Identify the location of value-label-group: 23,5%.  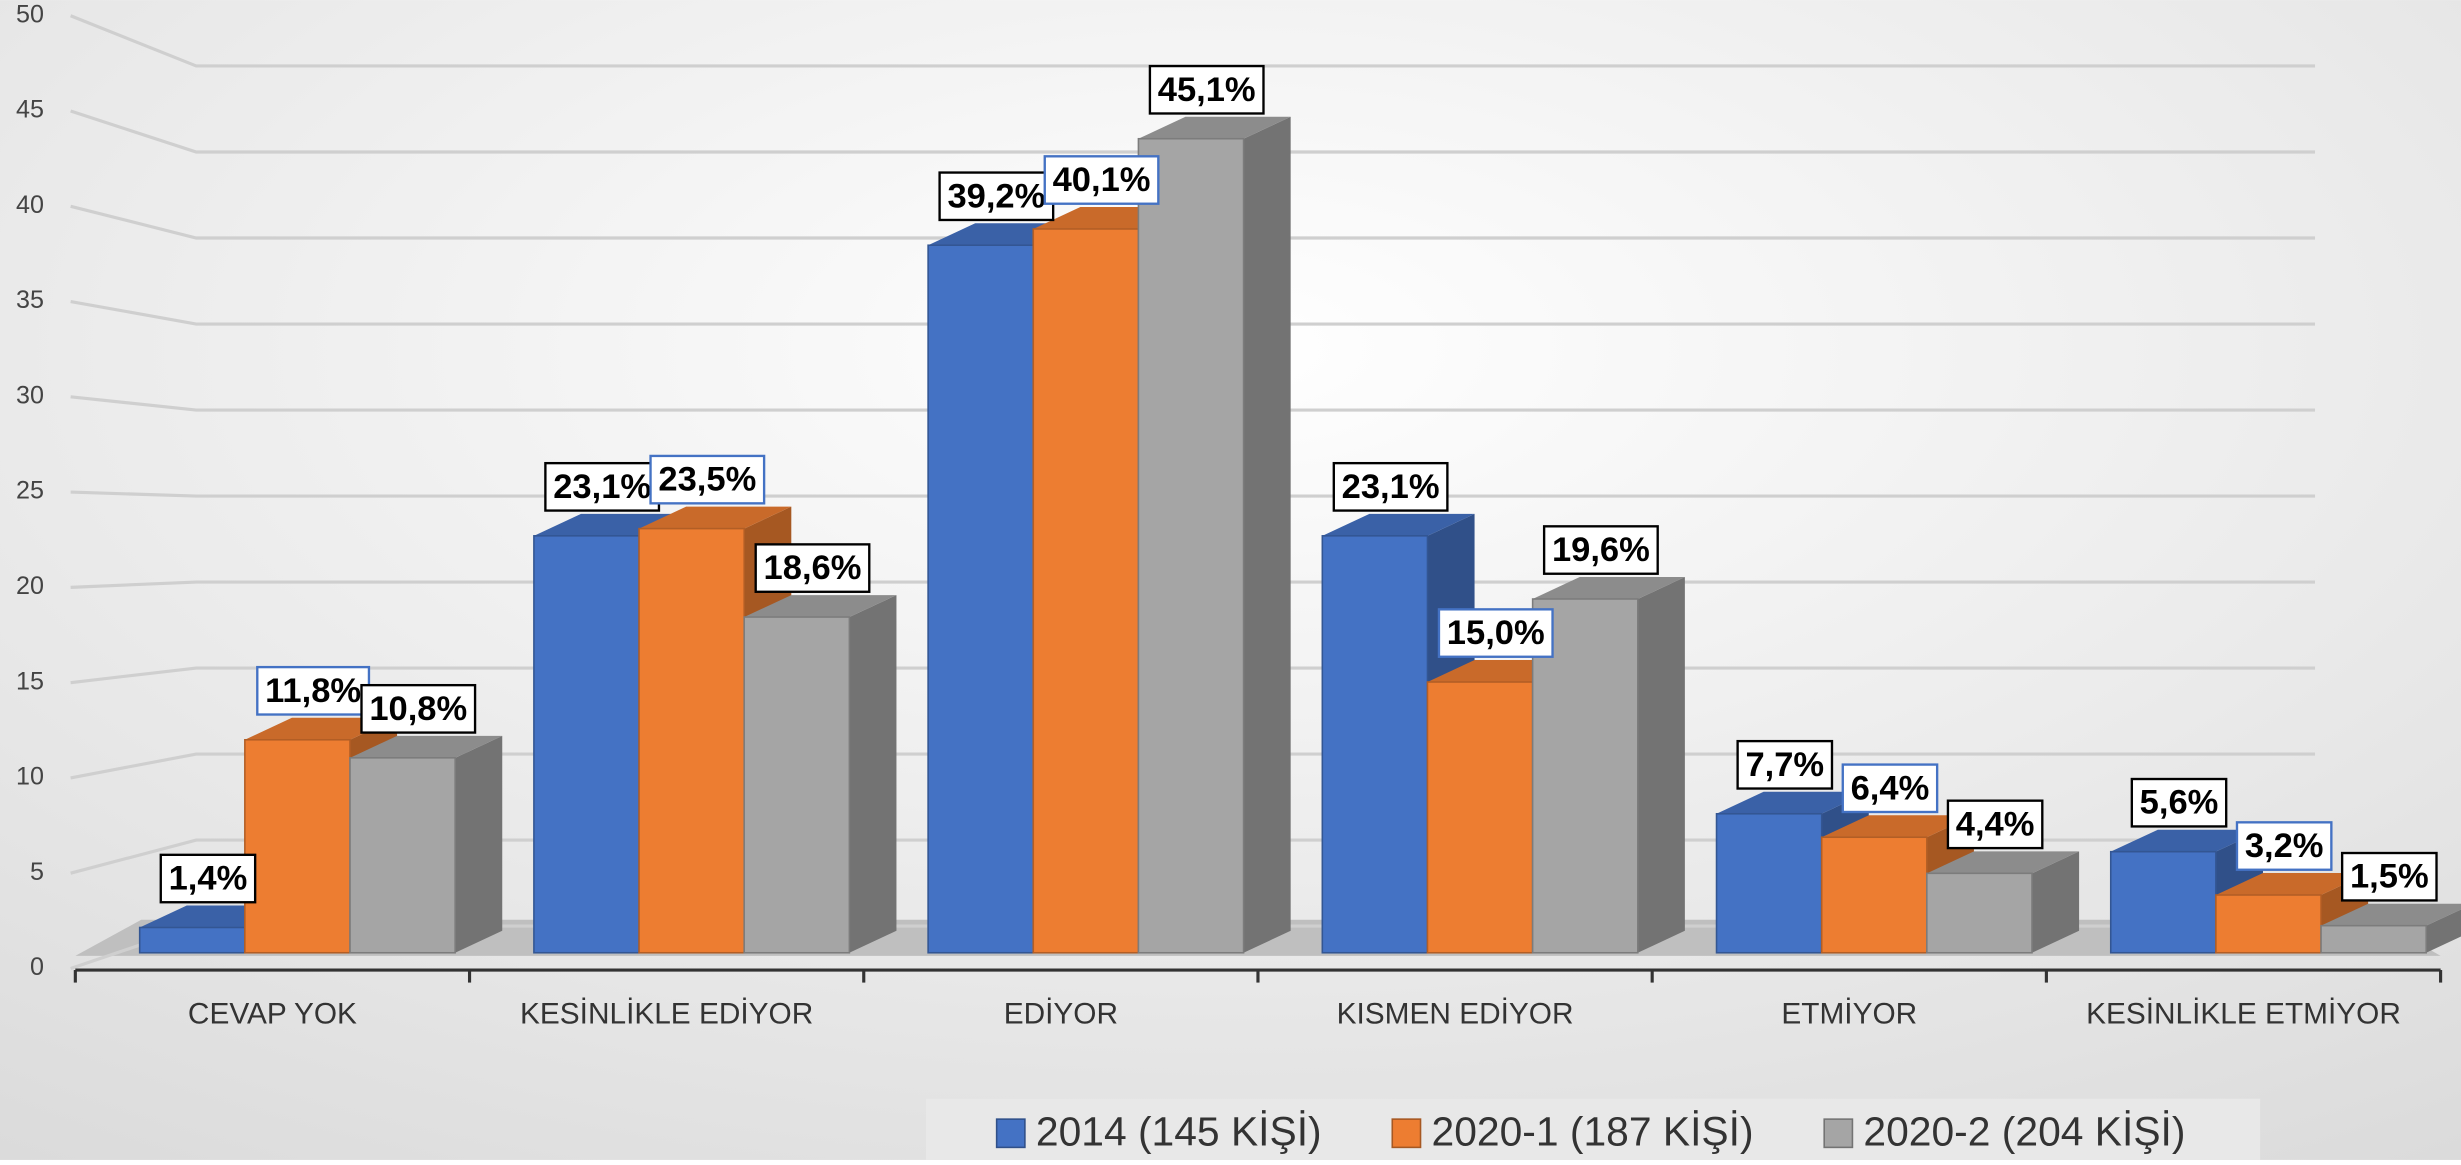
(707, 479).